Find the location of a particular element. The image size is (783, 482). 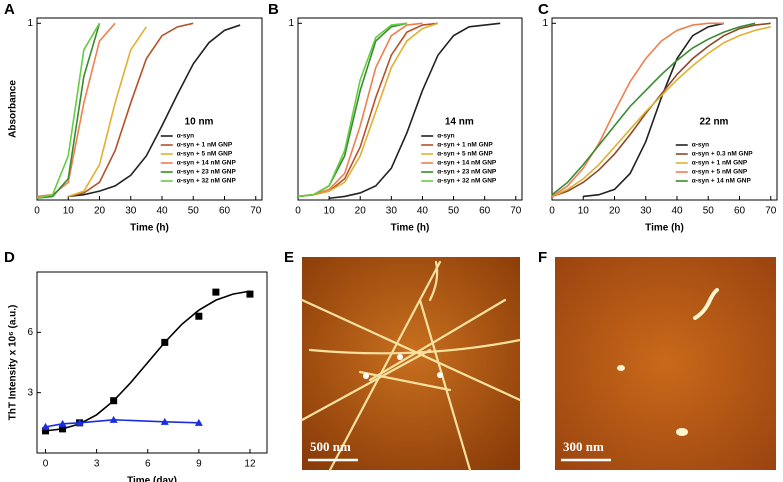

y-tick-label: 3 is located at coordinates (30, 392).